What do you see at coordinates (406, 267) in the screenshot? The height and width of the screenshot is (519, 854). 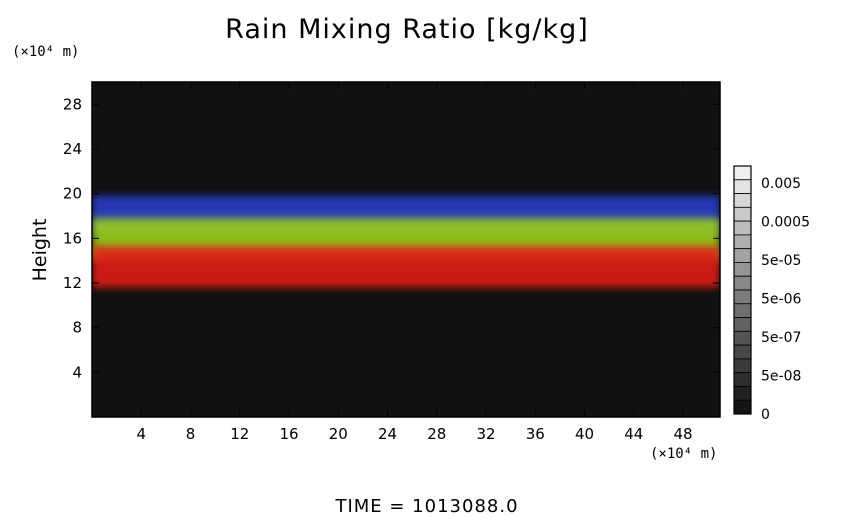 I see `red-band` at bounding box center [406, 267].